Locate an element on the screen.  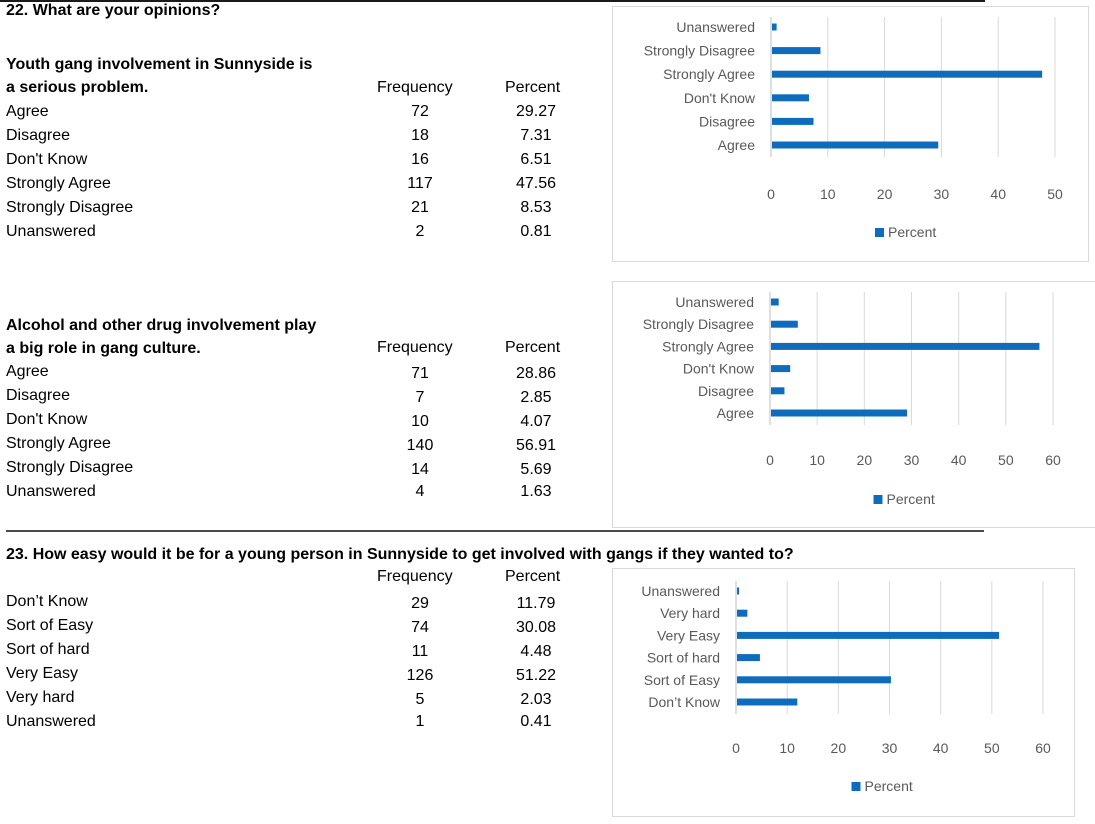
row-label: Strongly Disagree is located at coordinates (70, 207).